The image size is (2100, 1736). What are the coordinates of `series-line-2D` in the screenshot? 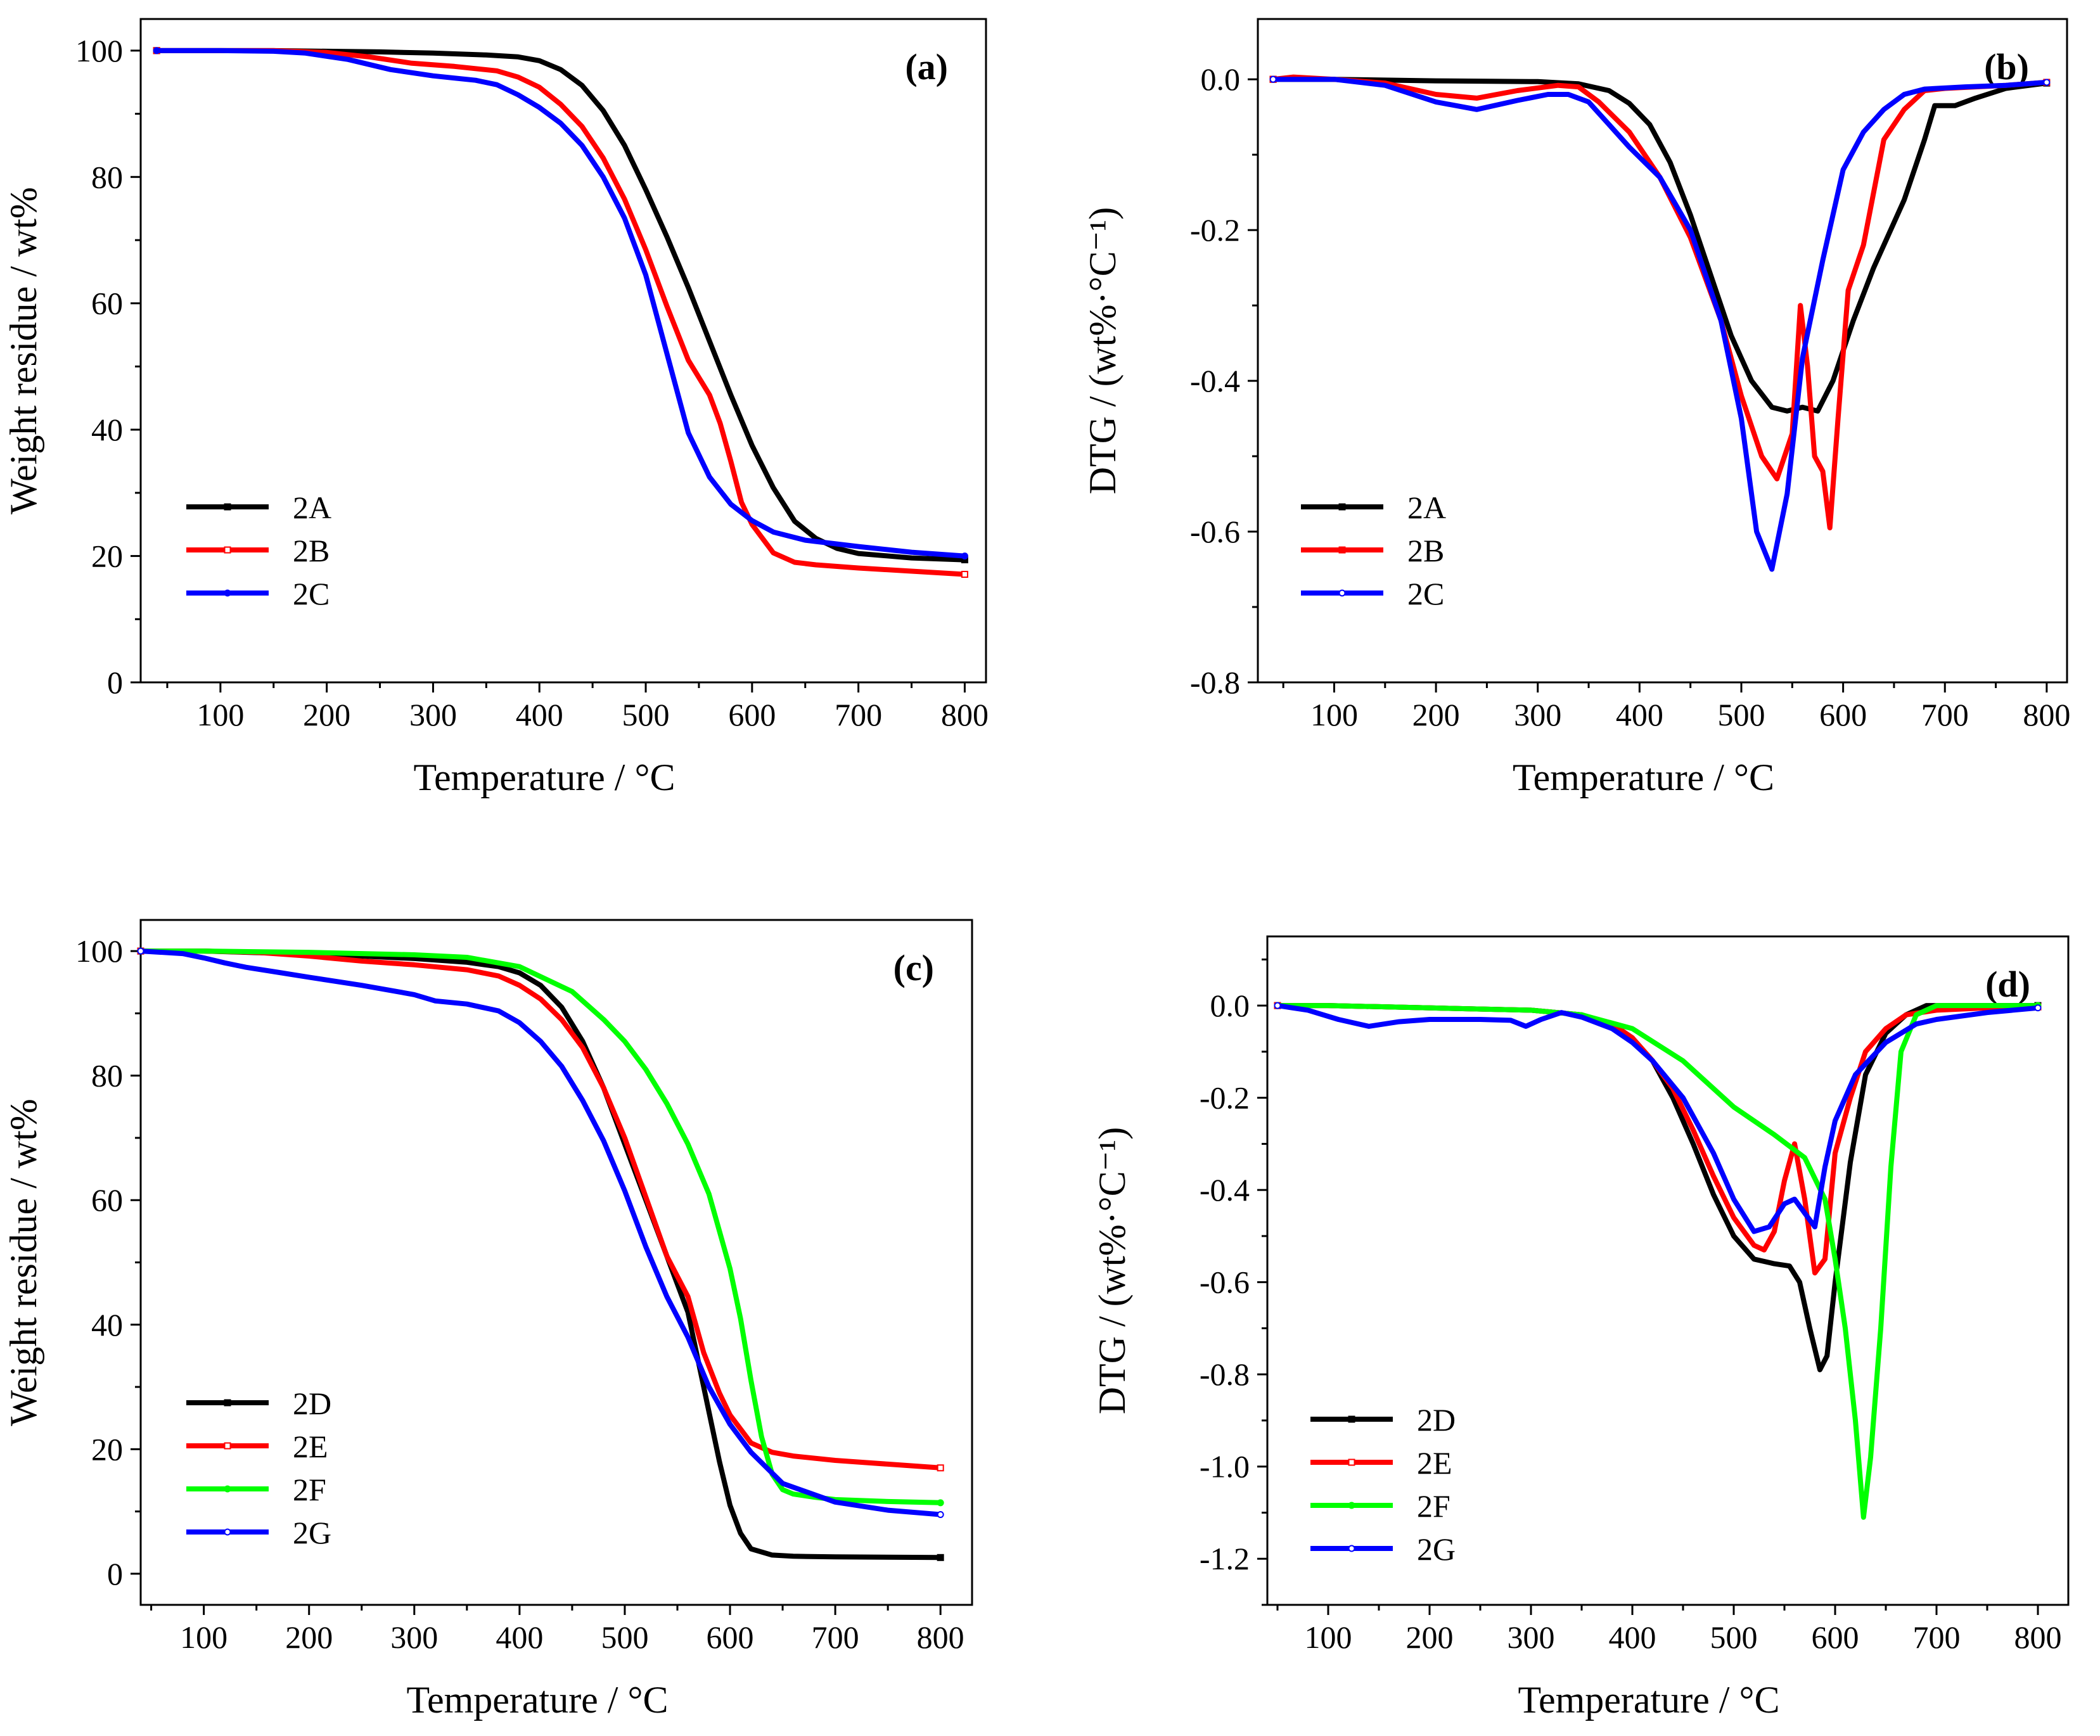 It's located at (1657, 1187).